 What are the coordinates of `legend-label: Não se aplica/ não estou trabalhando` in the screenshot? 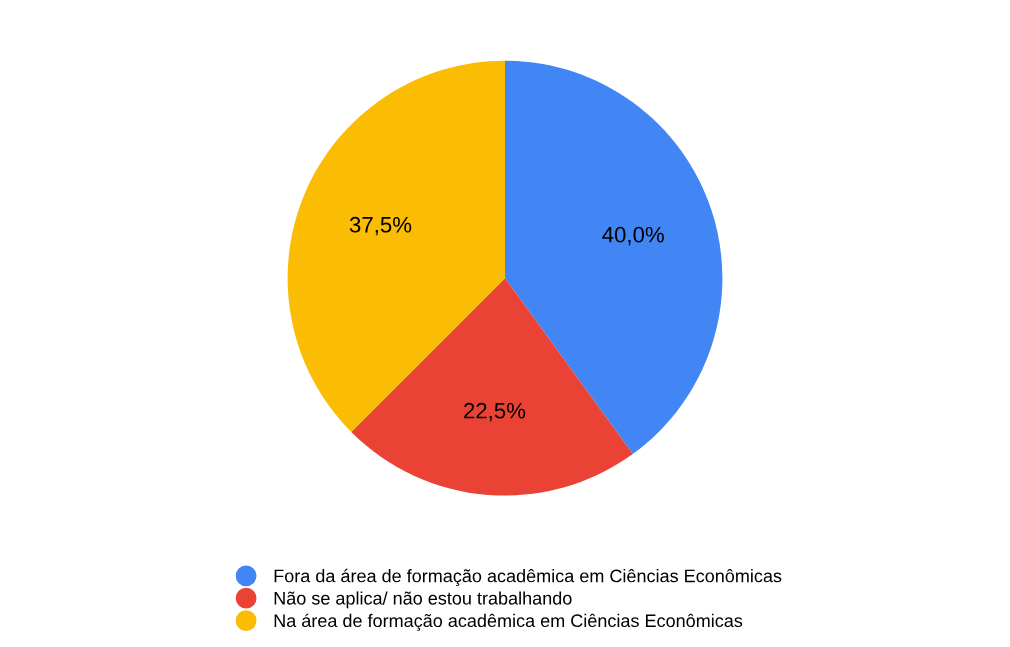 It's located at (423, 600).